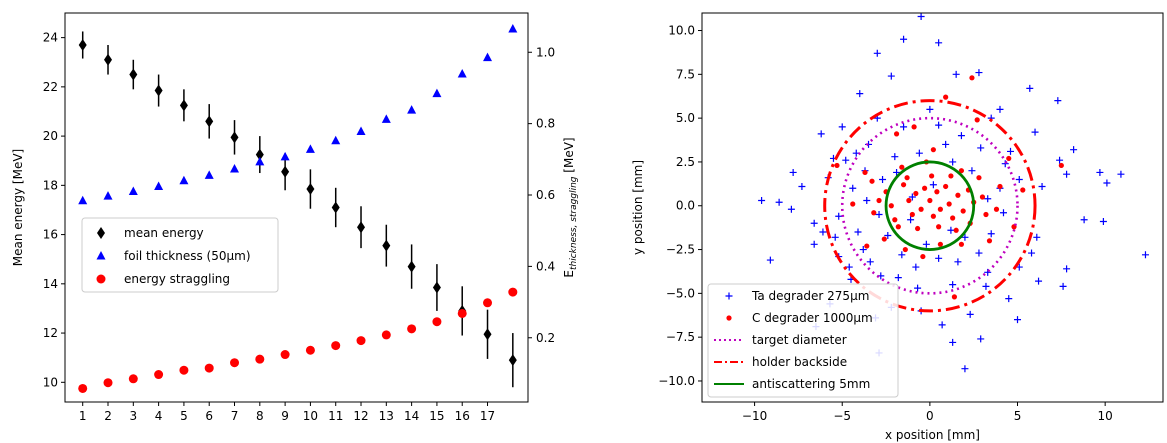 Image resolution: width=1167 pixels, height=443 pixels. I want to click on series-circle, so click(298, 340).